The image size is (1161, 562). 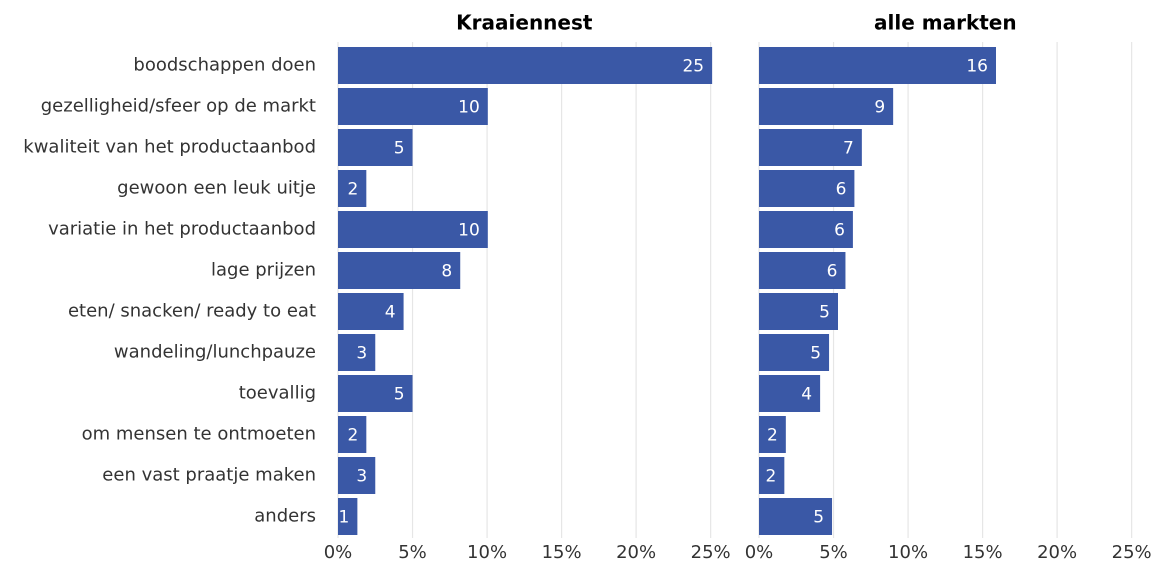 What do you see at coordinates (977, 67) in the screenshot?
I see `value-label: 16` at bounding box center [977, 67].